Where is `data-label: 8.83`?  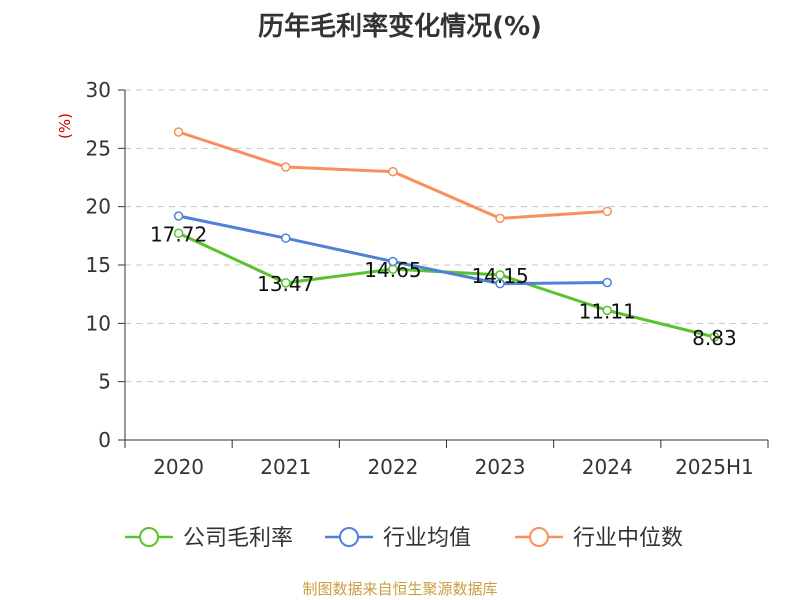 data-label: 8.83 is located at coordinates (714, 338).